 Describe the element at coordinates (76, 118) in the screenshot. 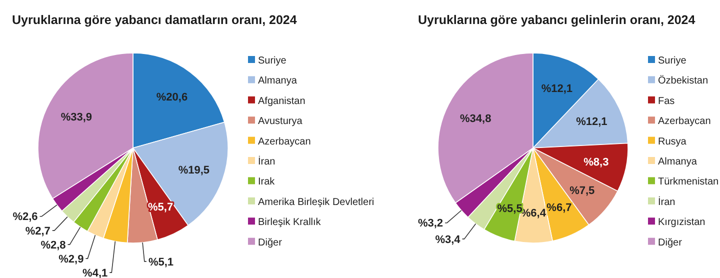

I see `data-label: %33,9` at that location.